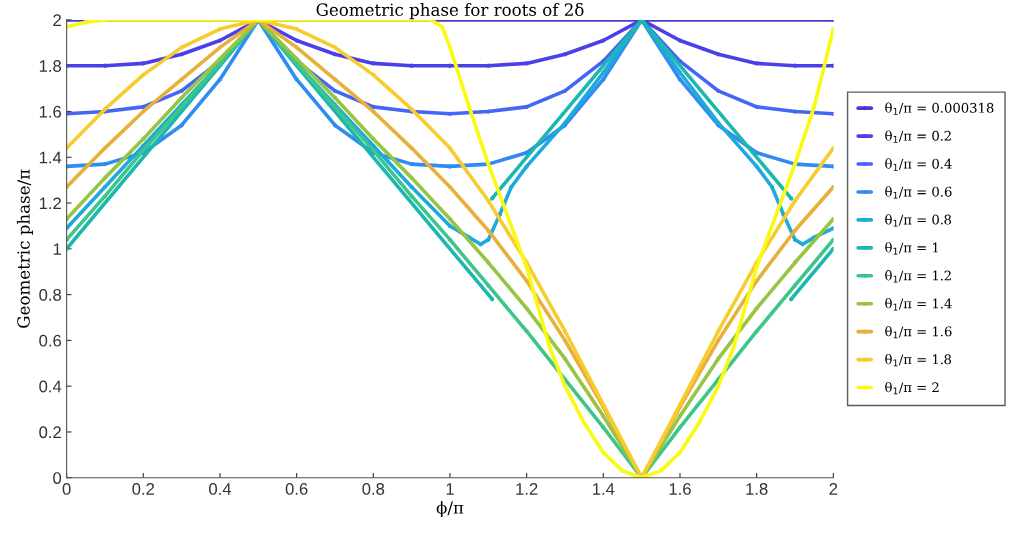 The width and height of the screenshot is (1025, 538). I want to click on y-tick-label: 1.8, so click(50, 66).